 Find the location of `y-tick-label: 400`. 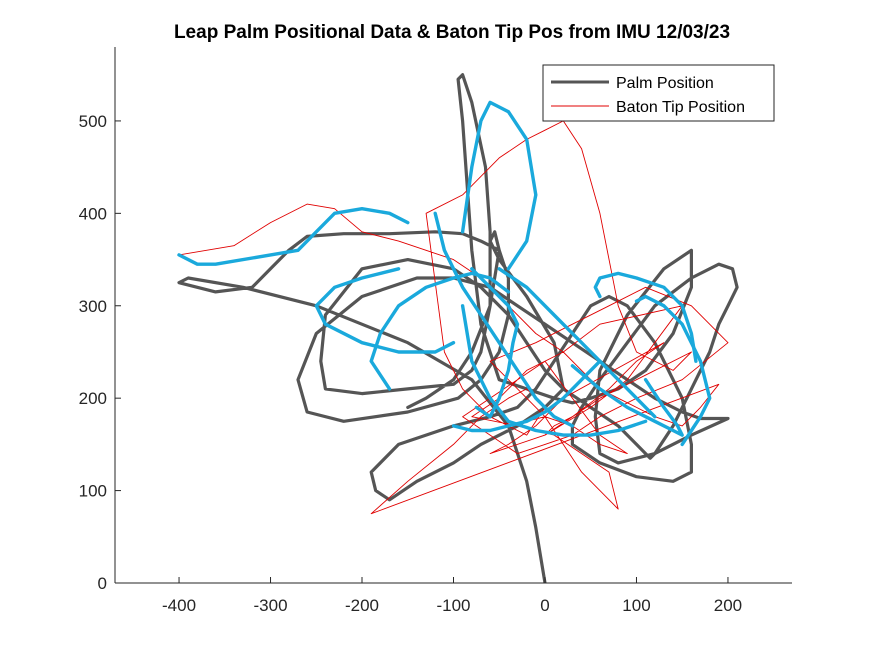

y-tick-label: 400 is located at coordinates (93, 213).